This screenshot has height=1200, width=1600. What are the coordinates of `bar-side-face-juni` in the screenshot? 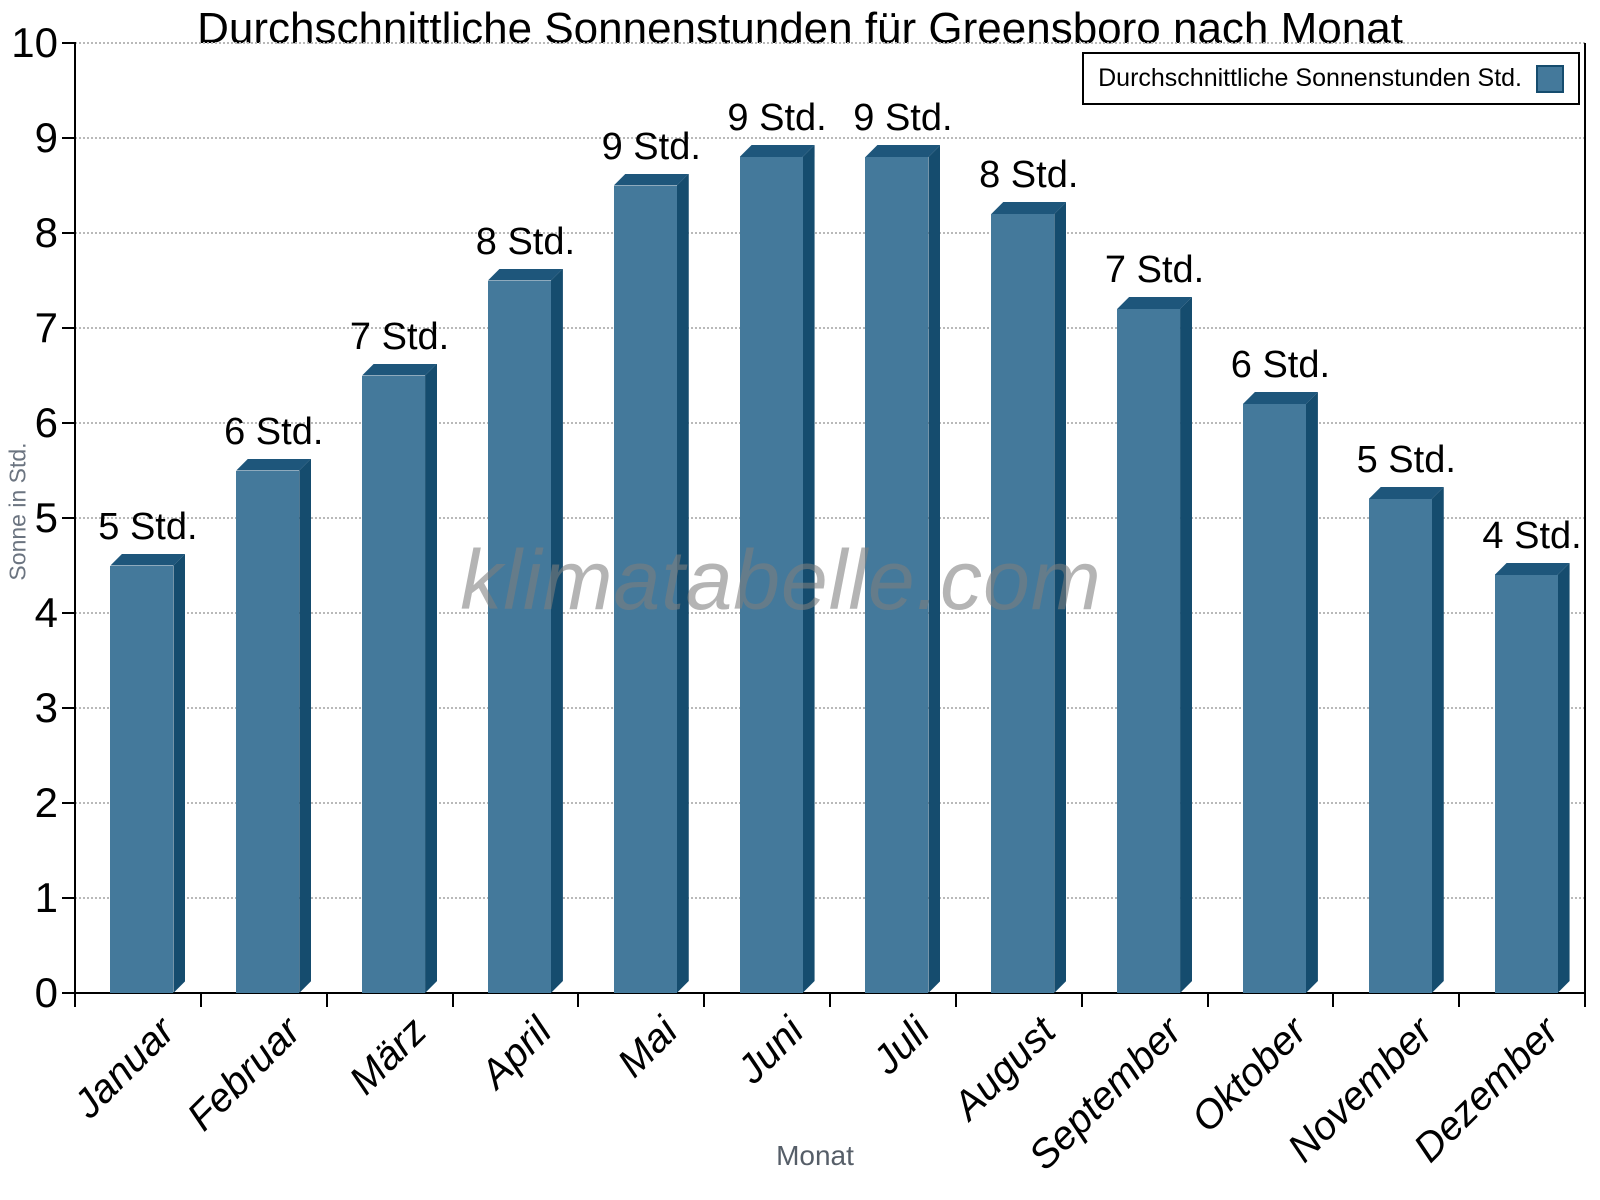 It's located at (809, 569).